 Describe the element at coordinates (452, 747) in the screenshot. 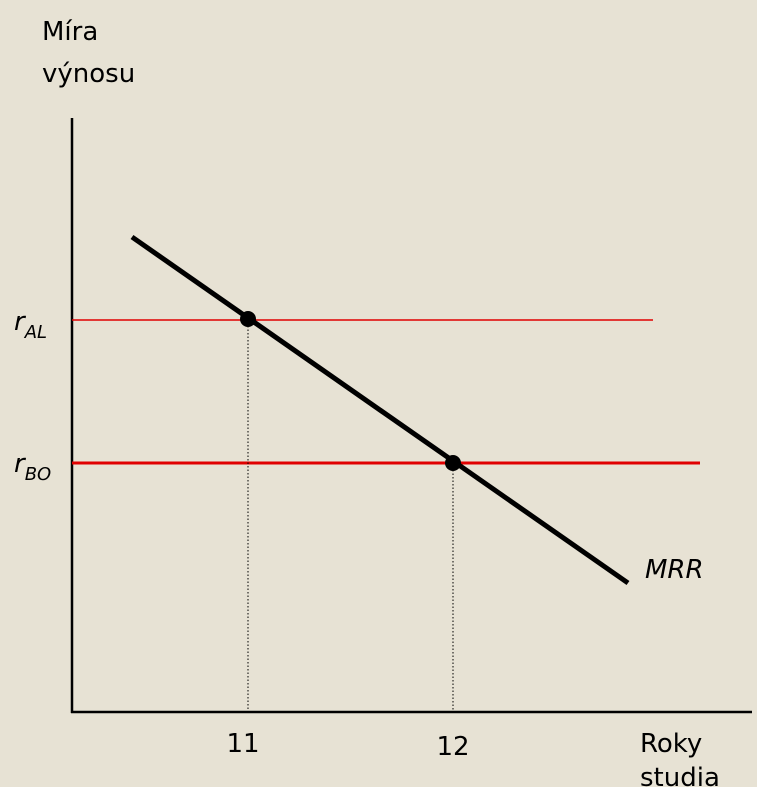

I see `x-tick-label: 12` at that location.